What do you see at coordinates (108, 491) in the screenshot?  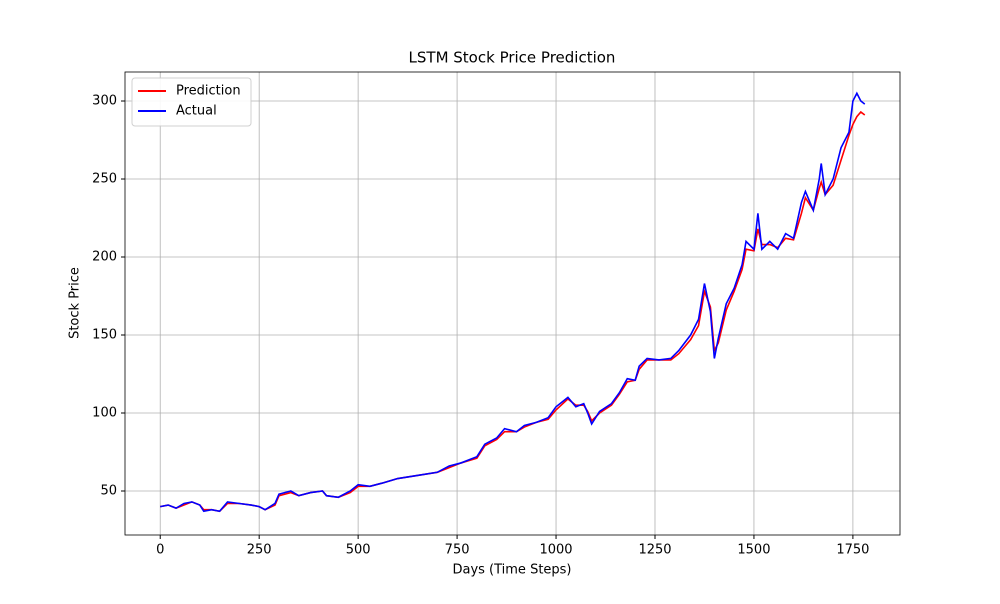 I see `y-tick-label: 50` at bounding box center [108, 491].